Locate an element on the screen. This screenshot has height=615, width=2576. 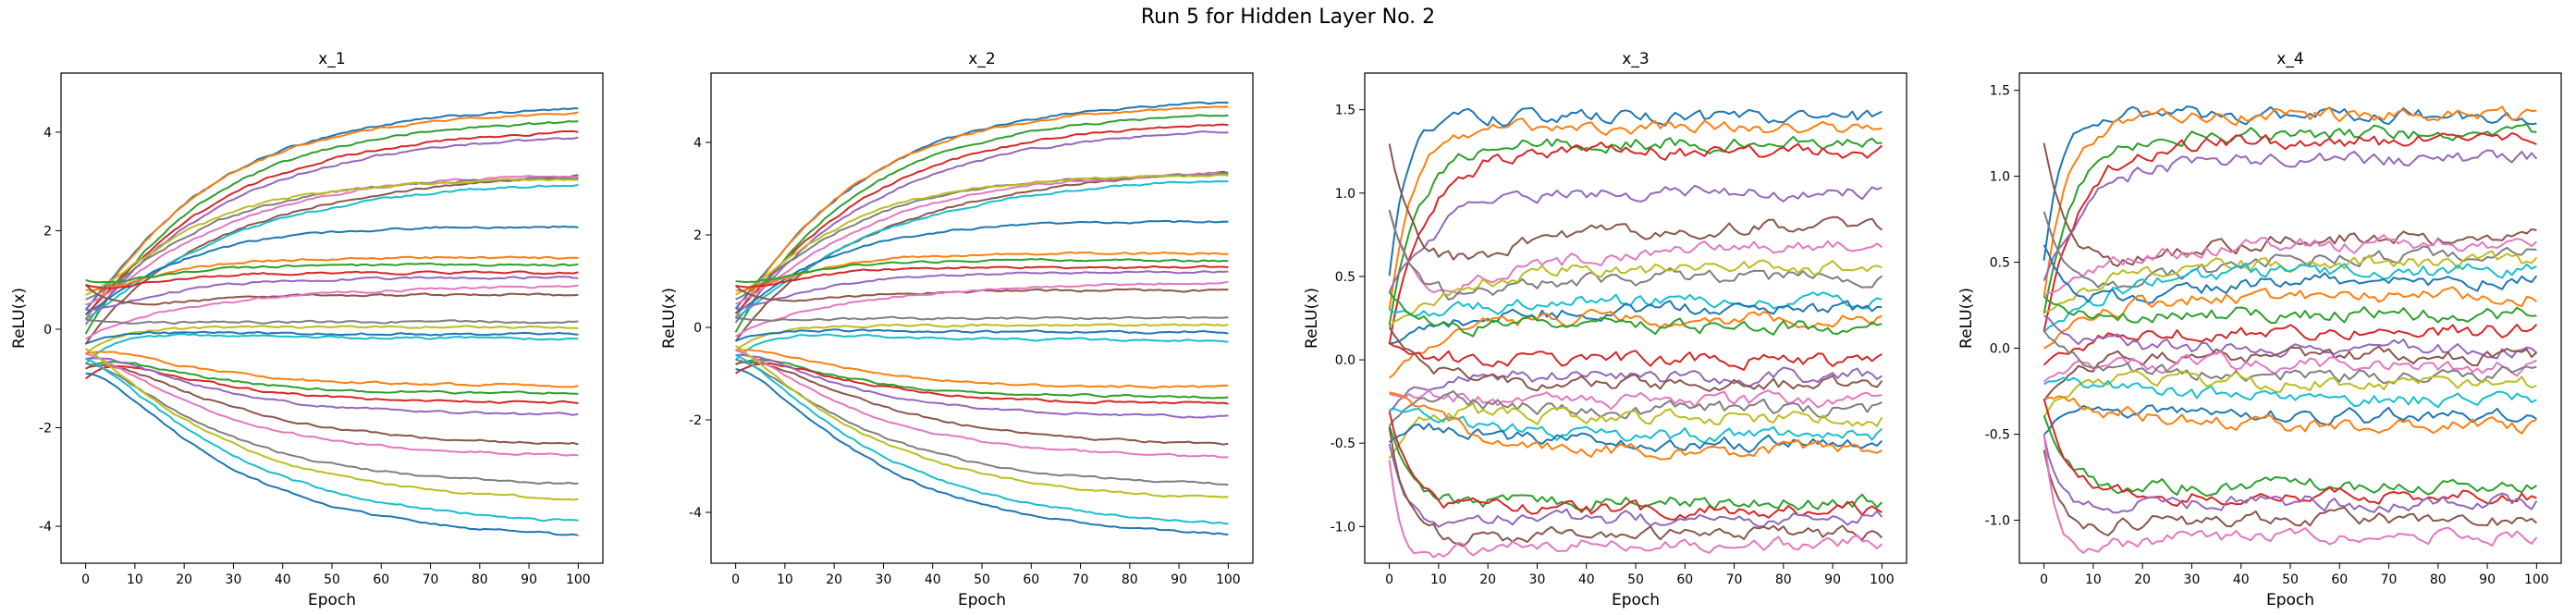
y-tick-label: -0.5 is located at coordinates (1997, 435).